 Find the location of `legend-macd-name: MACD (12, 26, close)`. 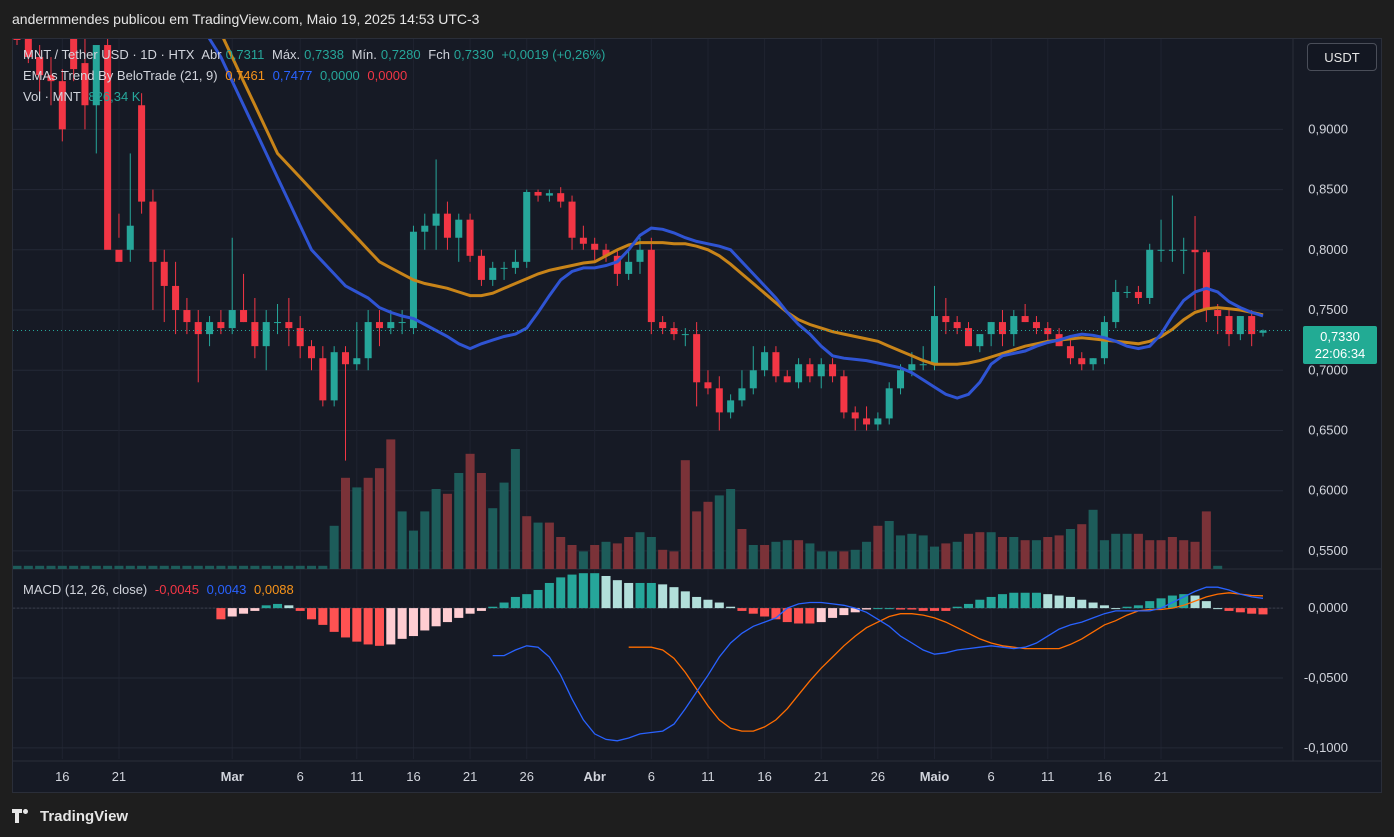

legend-macd-name: MACD (12, 26, close) is located at coordinates (85, 589).